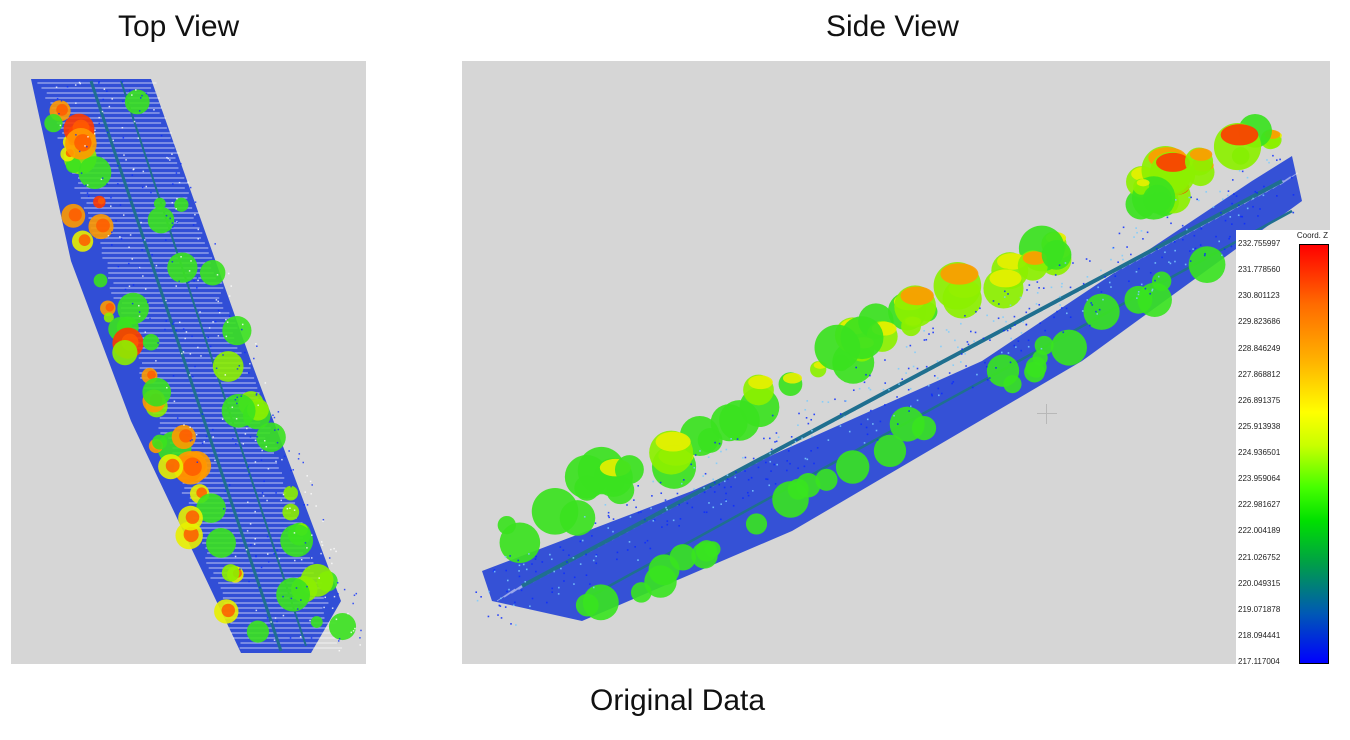 Image resolution: width=1350 pixels, height=740 pixels. I want to click on side-view-title: Side View, so click(892, 26).